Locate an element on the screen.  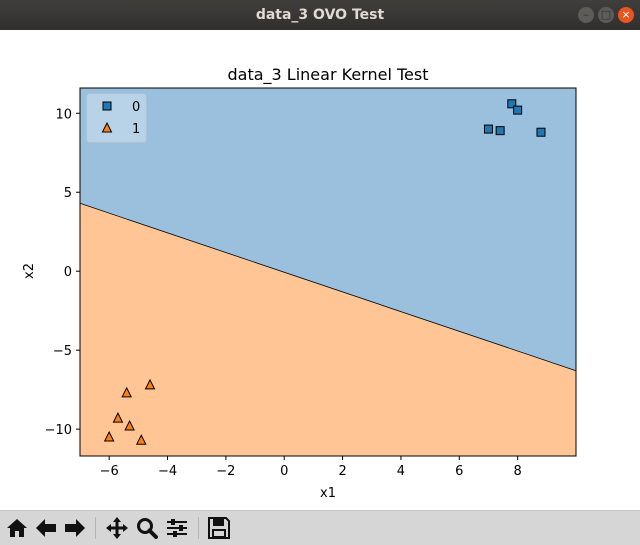
pan-button is located at coordinates (117, 528).